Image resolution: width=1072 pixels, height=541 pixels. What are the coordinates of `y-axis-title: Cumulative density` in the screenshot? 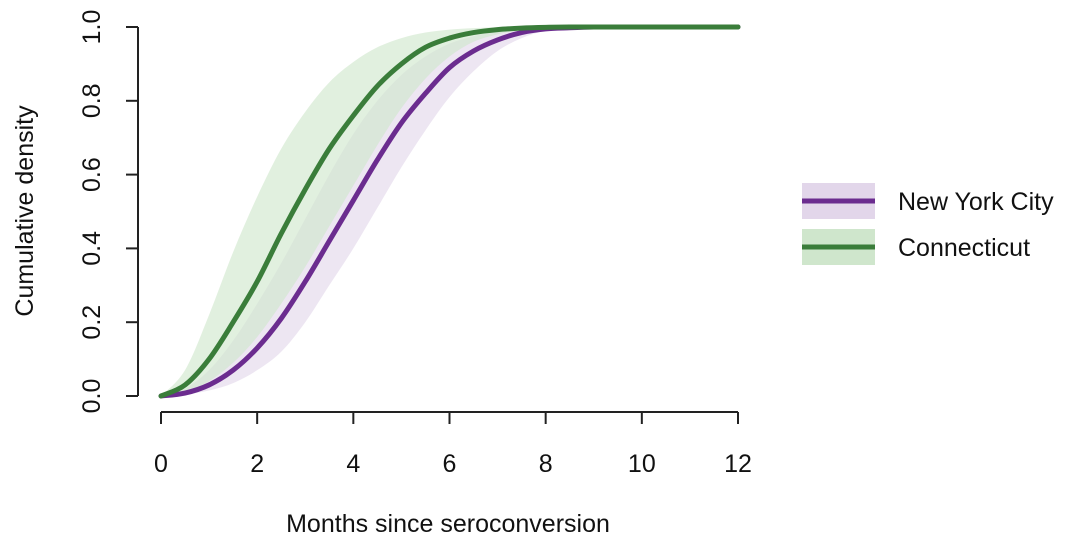 It's located at (25, 211).